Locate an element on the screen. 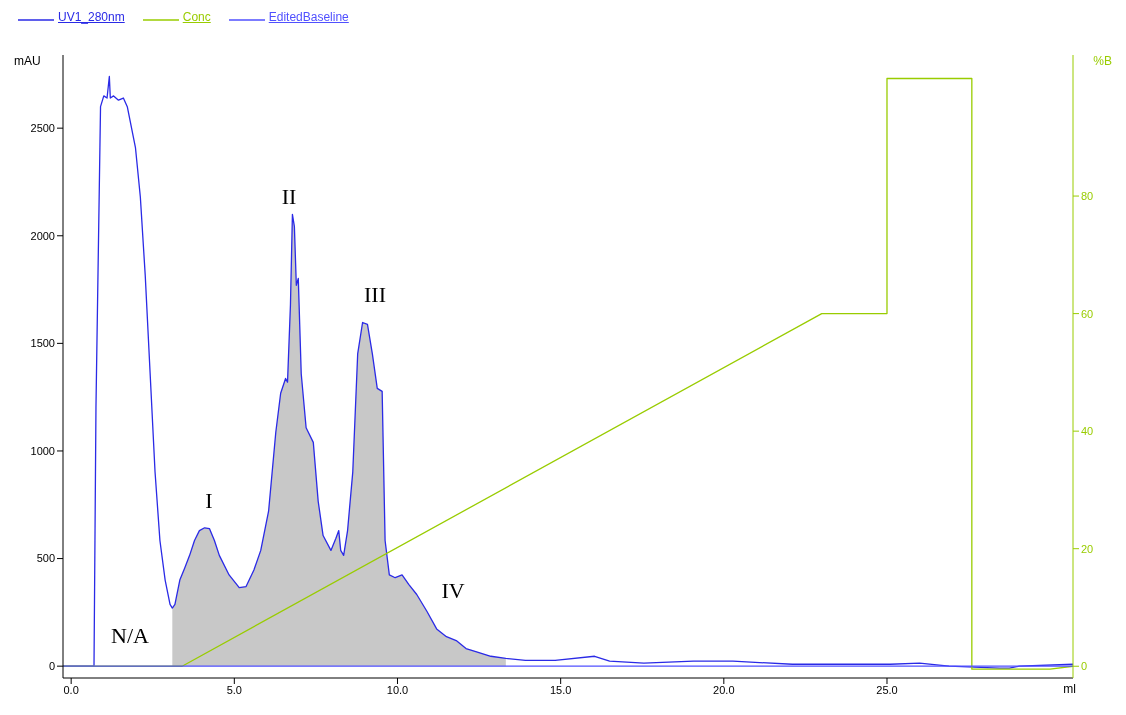 The image size is (1126, 715). y2-tick-label: 60 is located at coordinates (1087, 313).